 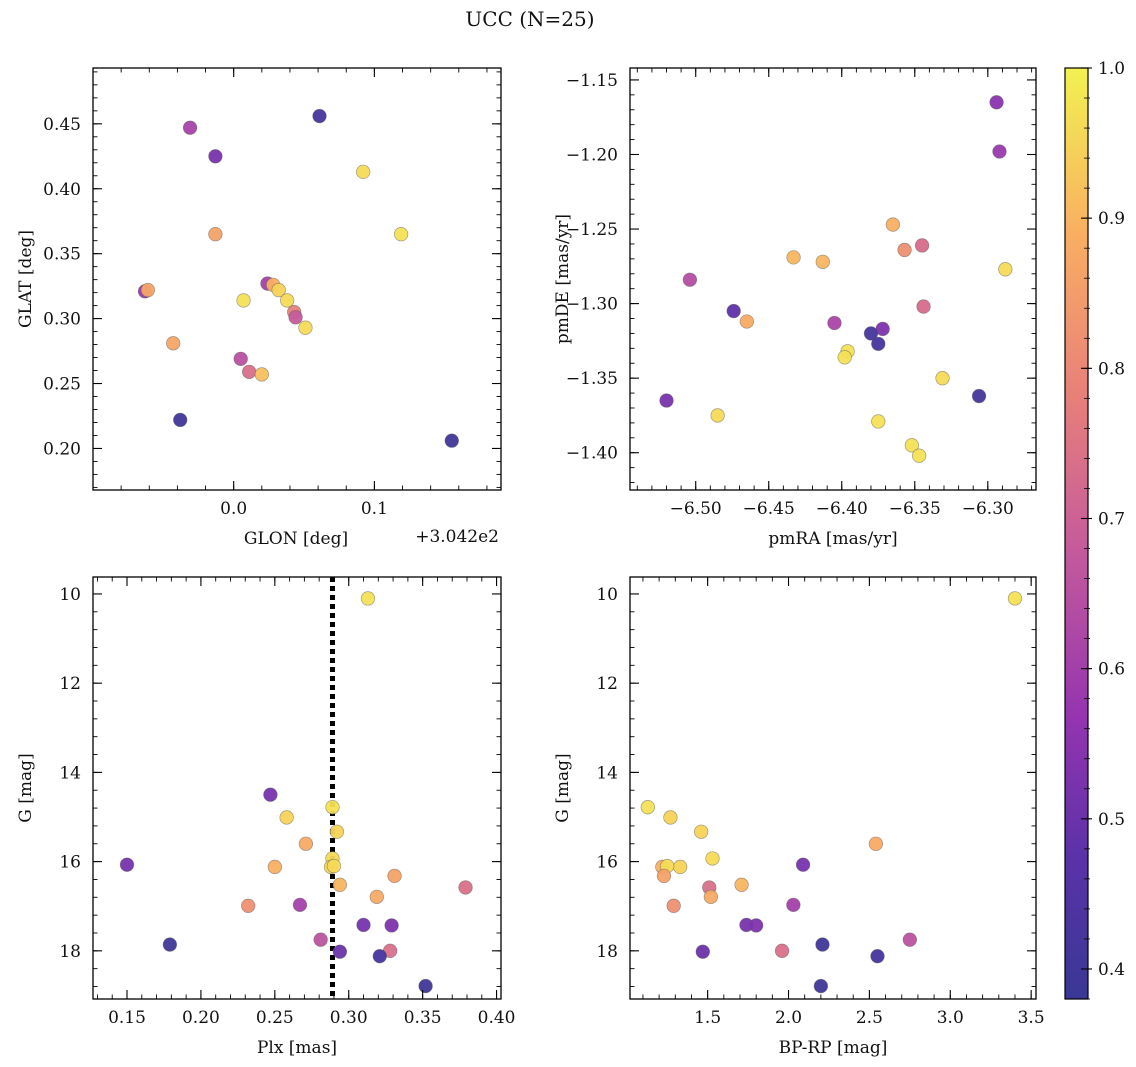 What do you see at coordinates (592, 230) in the screenshot?
I see `y-tick-label: −1.25` at bounding box center [592, 230].